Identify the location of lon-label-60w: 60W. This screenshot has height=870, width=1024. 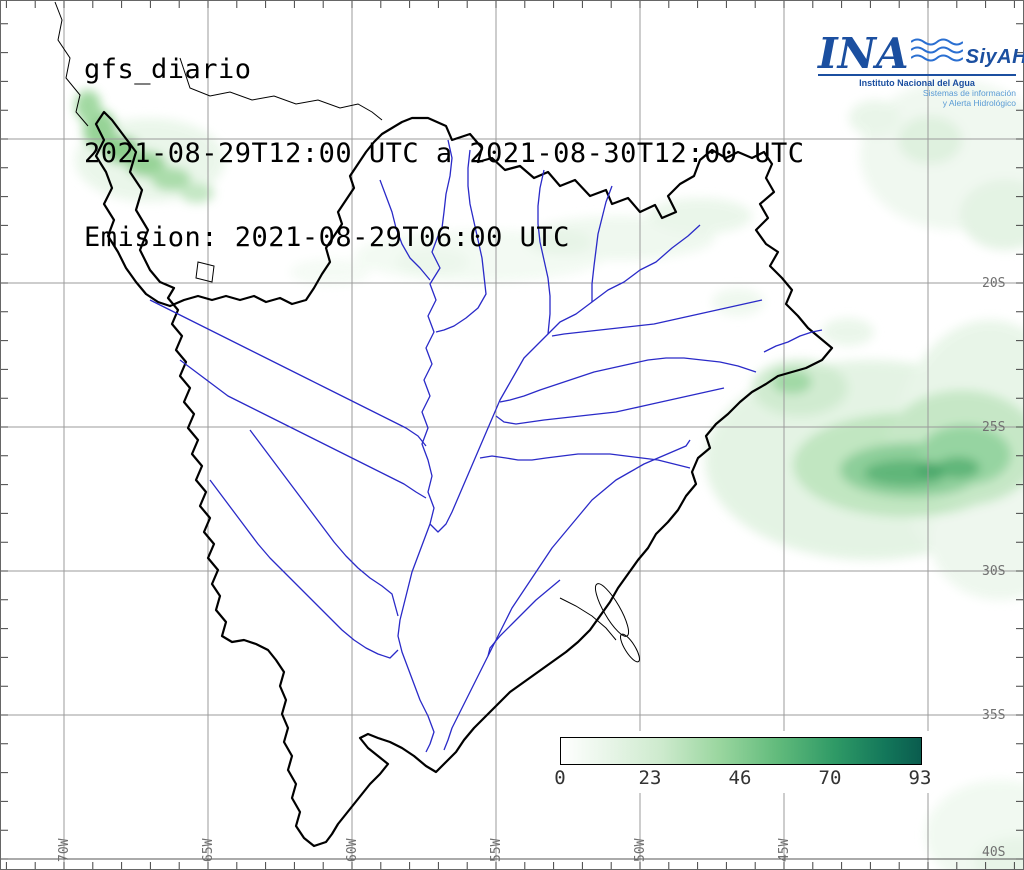
(352, 850).